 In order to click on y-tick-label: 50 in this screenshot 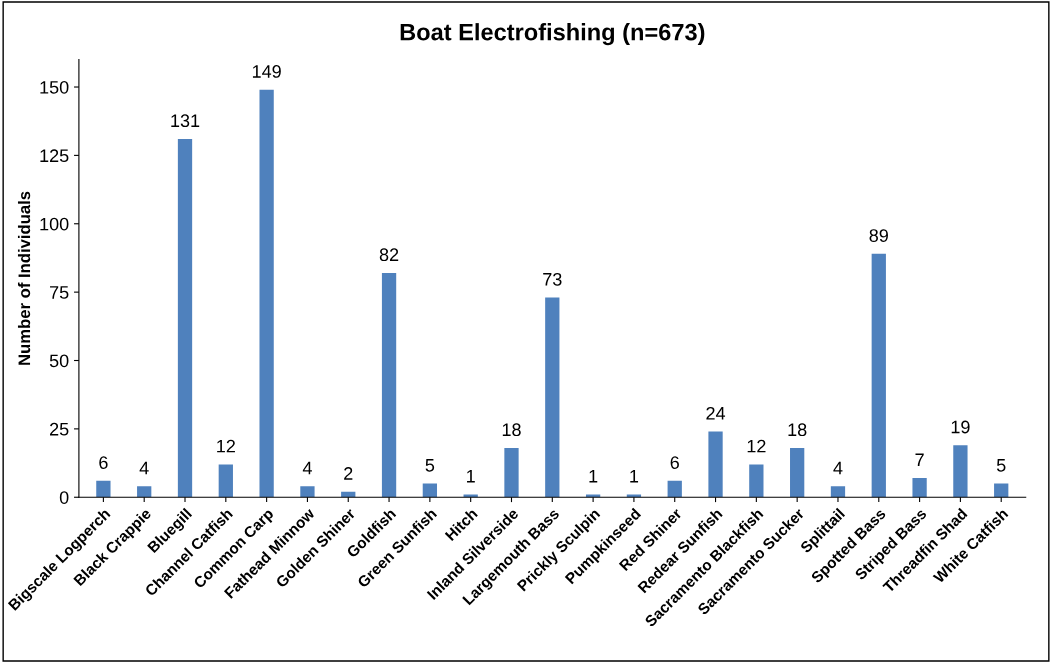, I will do `click(59, 361)`.